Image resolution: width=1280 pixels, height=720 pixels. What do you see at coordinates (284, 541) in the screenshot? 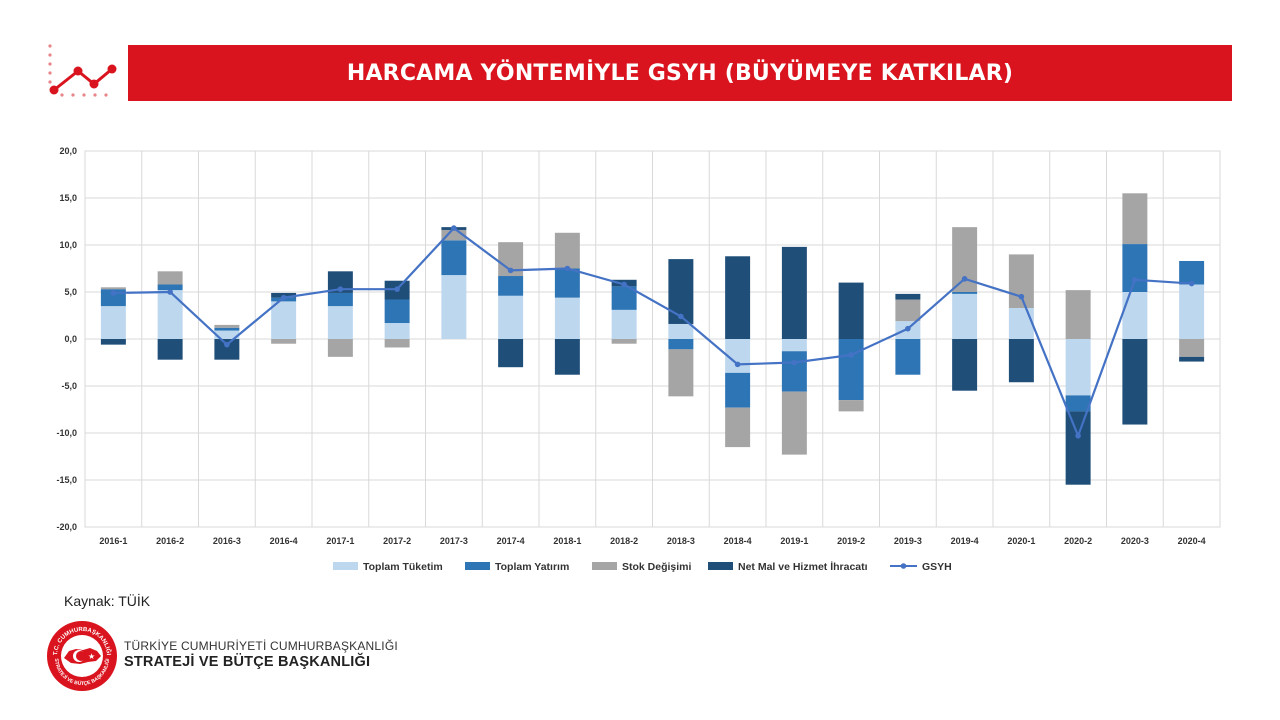
I see `x-tick-label: 2016-4` at bounding box center [284, 541].